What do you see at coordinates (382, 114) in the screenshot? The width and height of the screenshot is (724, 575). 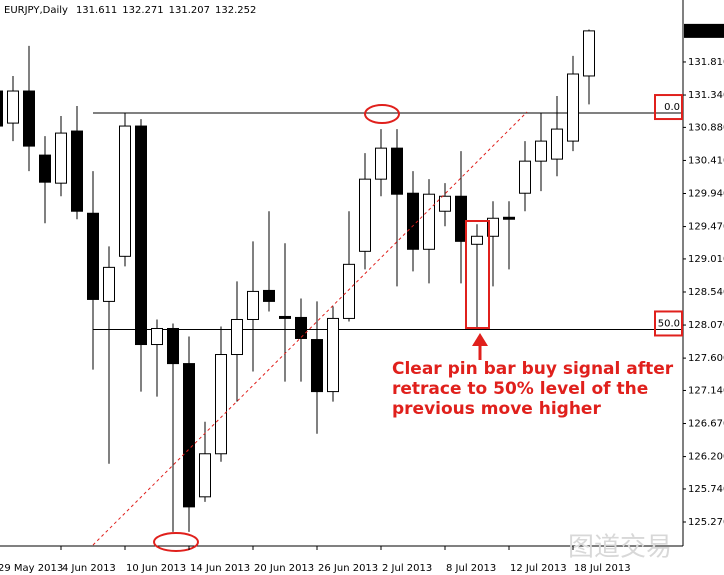 I see `high-circle` at bounding box center [382, 114].